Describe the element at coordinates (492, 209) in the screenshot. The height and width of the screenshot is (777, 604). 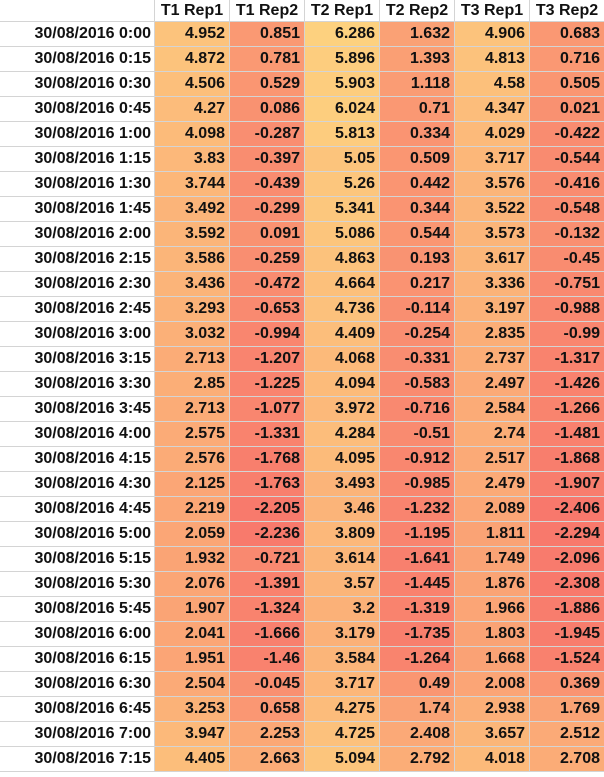
I see `value-cell: 3.522` at that location.